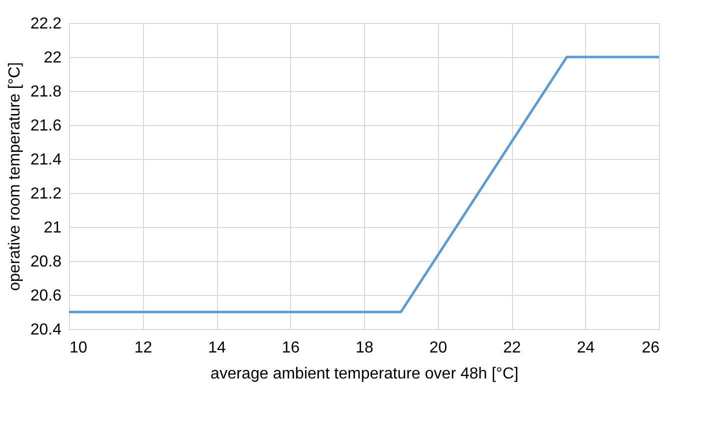 The height and width of the screenshot is (423, 716). Describe the element at coordinates (46, 92) in the screenshot. I see `y-tick-label: 21.8` at that location.